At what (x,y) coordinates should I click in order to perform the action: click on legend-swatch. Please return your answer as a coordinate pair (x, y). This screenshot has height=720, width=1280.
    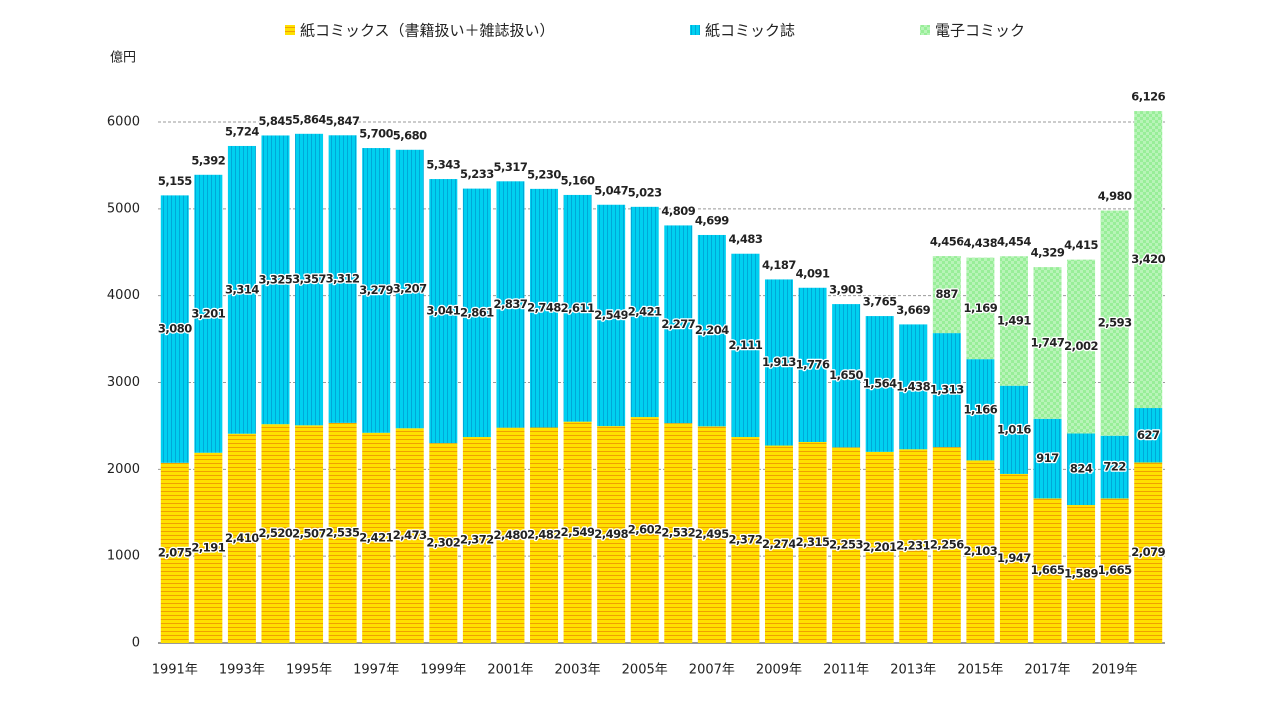
    Looking at the image, I should click on (695, 30).